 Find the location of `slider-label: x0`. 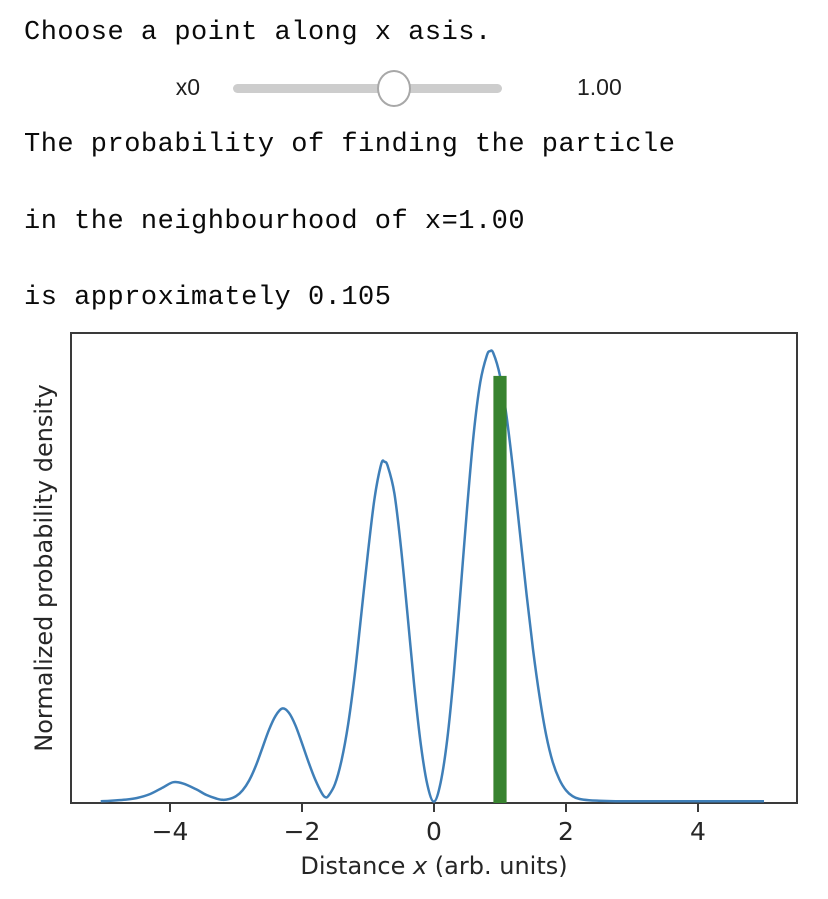

slider-label: x0 is located at coordinates (187, 87).